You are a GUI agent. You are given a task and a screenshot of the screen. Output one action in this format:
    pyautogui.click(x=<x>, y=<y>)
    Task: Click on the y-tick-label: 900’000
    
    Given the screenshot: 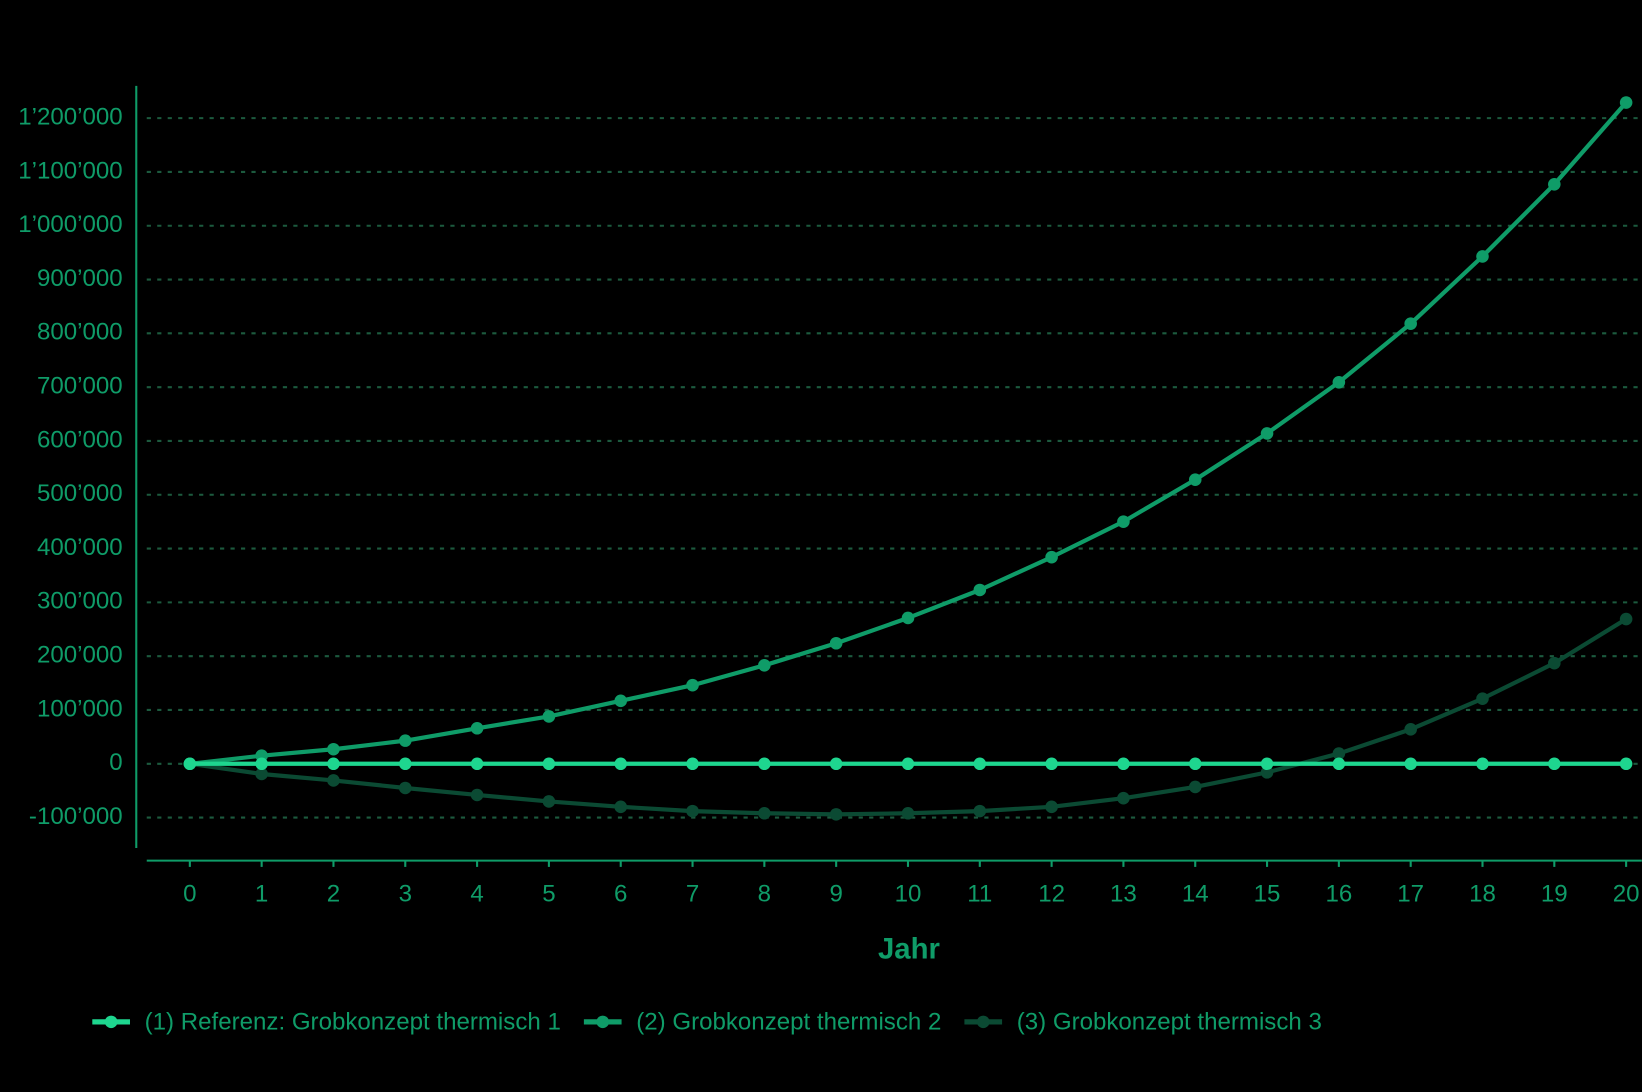 What is the action you would take?
    pyautogui.click(x=80, y=278)
    